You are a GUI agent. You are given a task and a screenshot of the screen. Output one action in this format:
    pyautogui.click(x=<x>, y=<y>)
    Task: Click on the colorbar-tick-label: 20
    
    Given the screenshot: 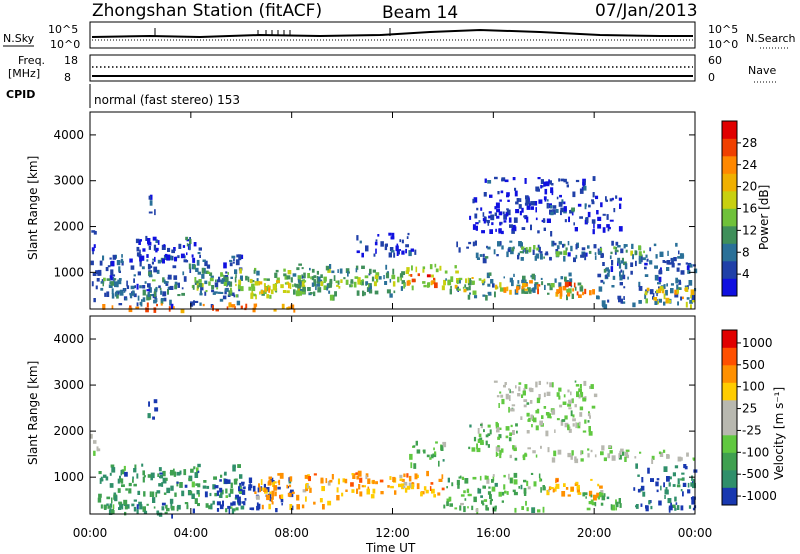 What is the action you would take?
    pyautogui.click(x=749, y=187)
    